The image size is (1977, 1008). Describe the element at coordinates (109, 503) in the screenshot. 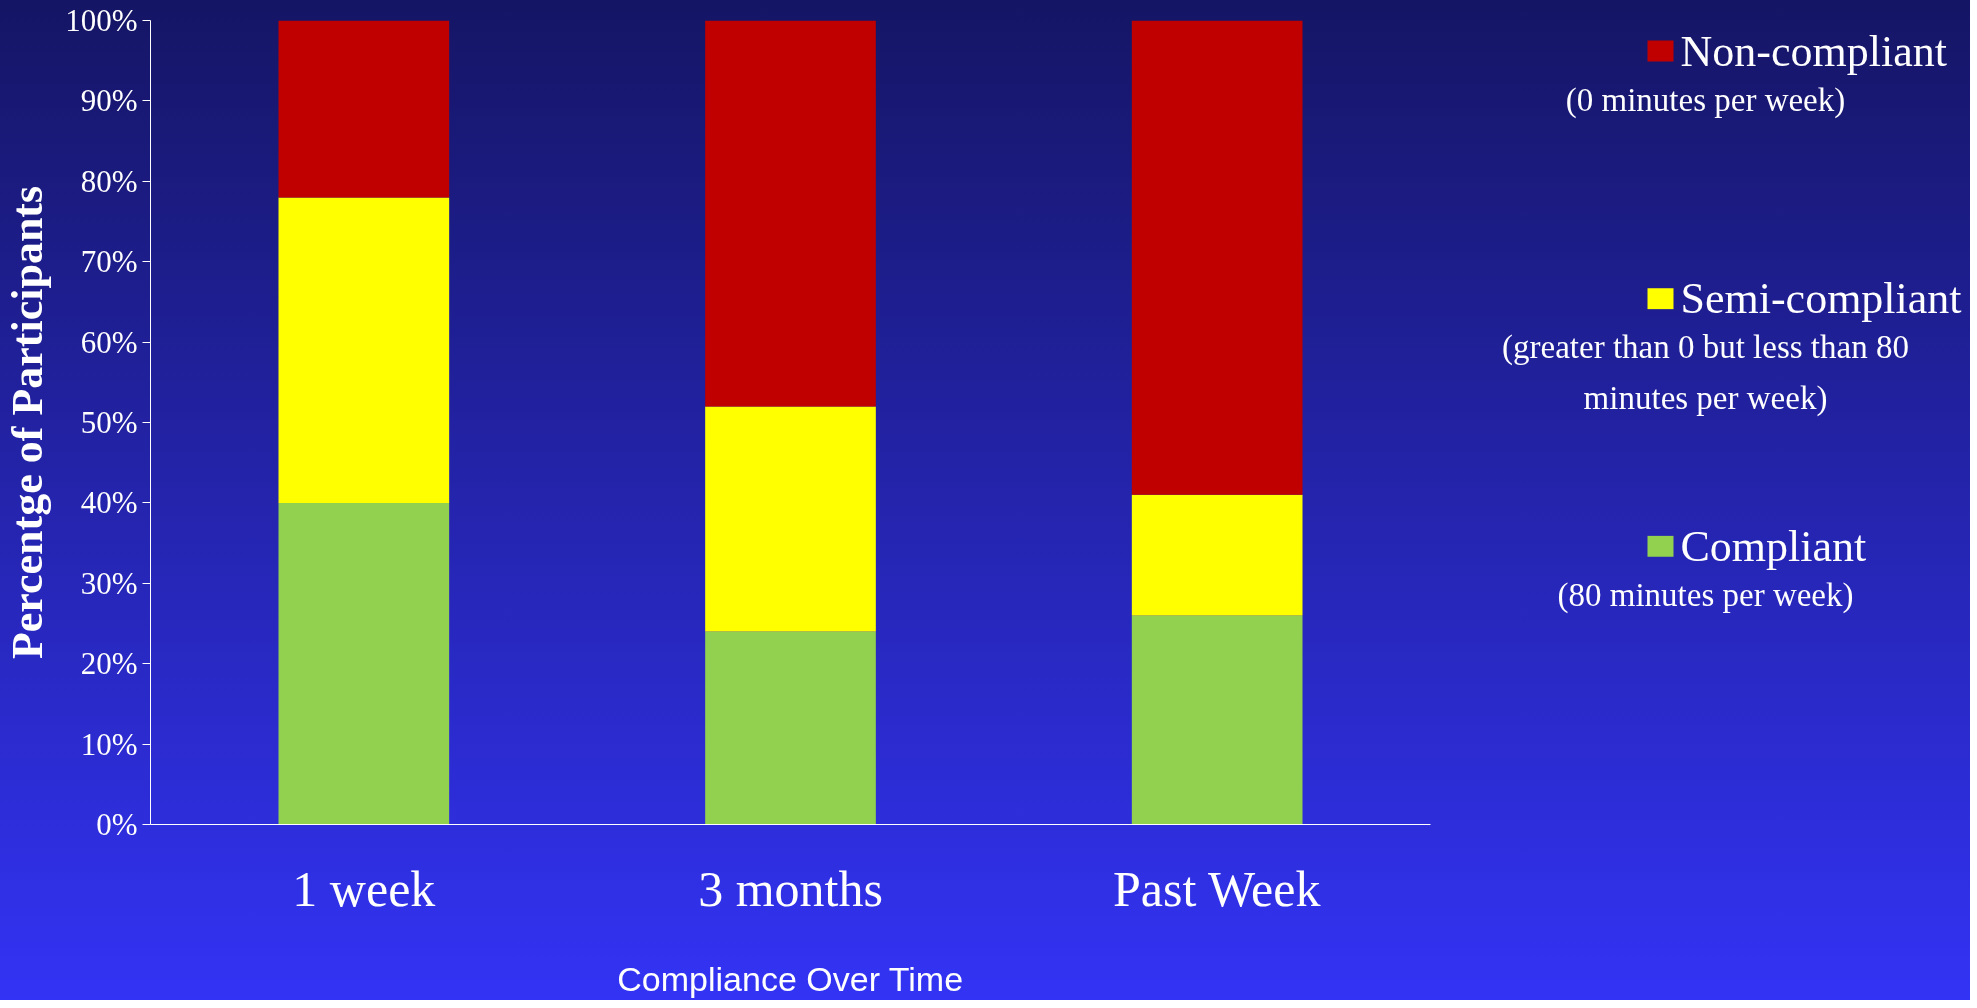

I see `y-tick-label: 40%` at that location.